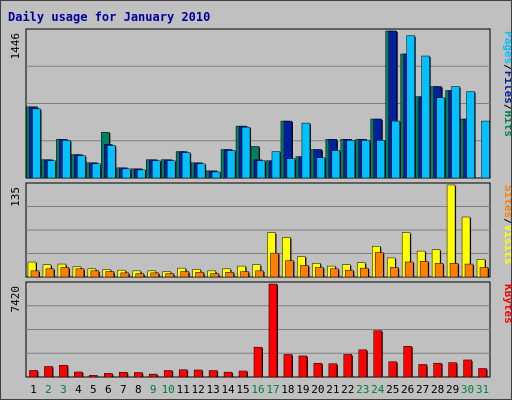 Image resolution: width=512 pixels, height=400 pixels. Describe the element at coordinates (317, 389) in the screenshot. I see `x-tick-label: 20` at that location.